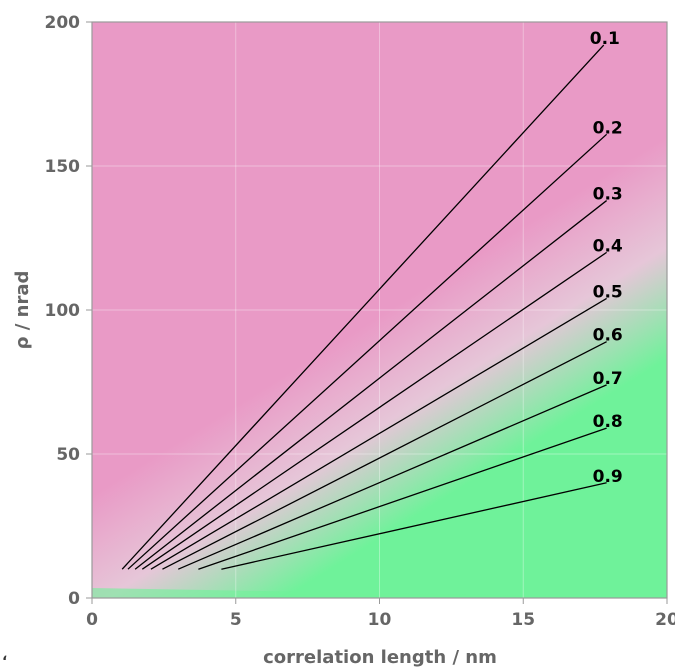  I want to click on x-tick-label-3: 15, so click(523, 620).